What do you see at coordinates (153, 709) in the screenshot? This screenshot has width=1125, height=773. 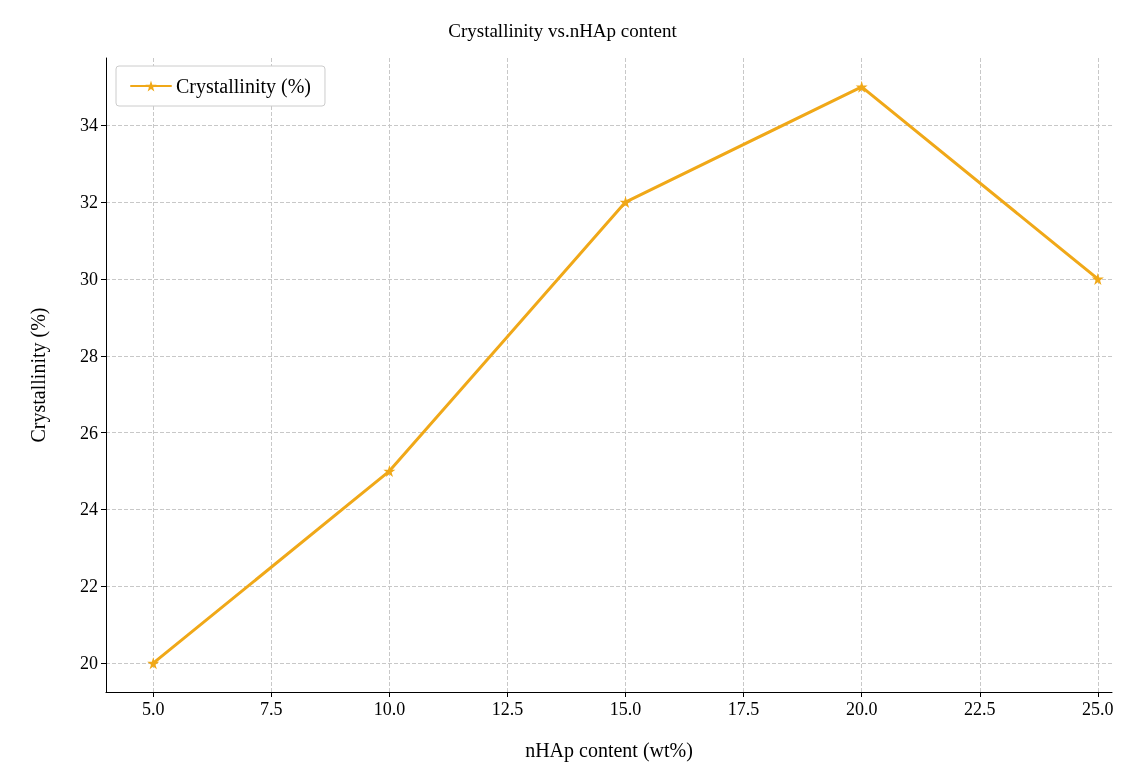 I see `x-tick-label: 5.0` at bounding box center [153, 709].